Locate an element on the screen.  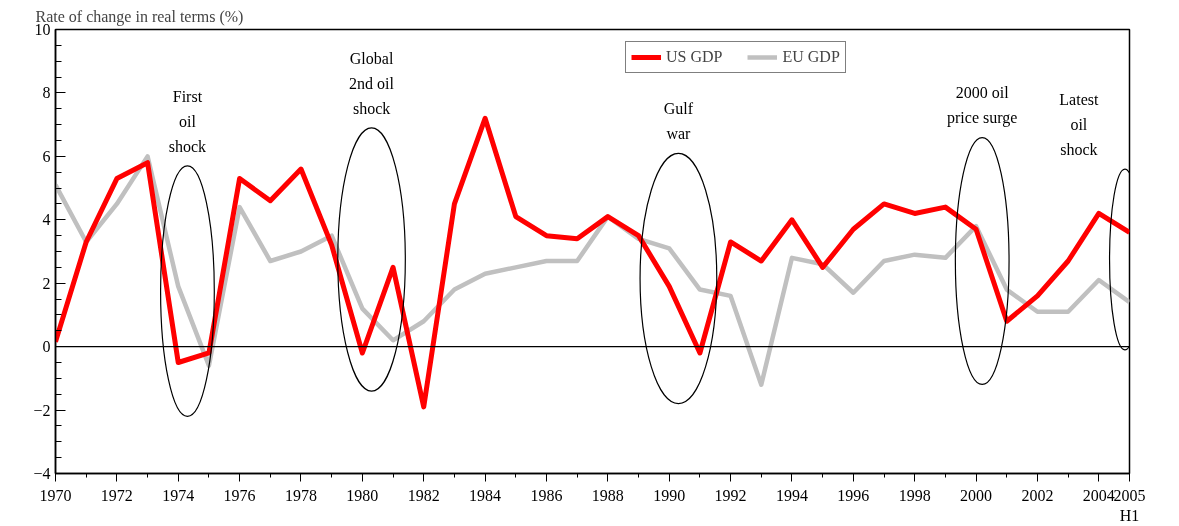
y-tick-label: −4 is located at coordinates (42, 473).